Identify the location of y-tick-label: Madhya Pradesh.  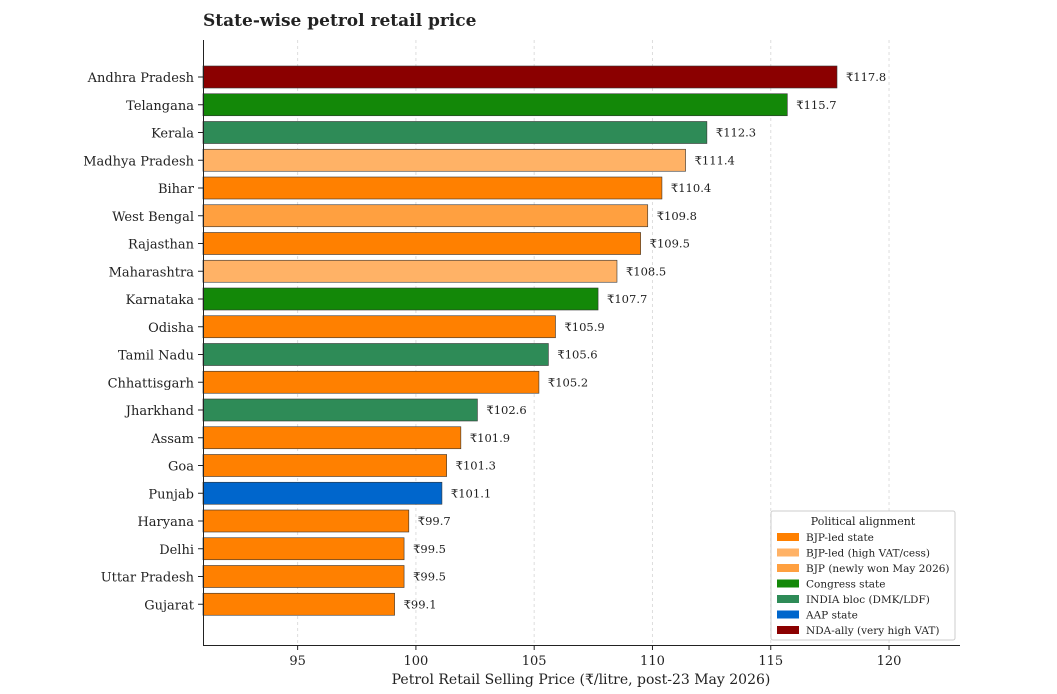
(138, 161).